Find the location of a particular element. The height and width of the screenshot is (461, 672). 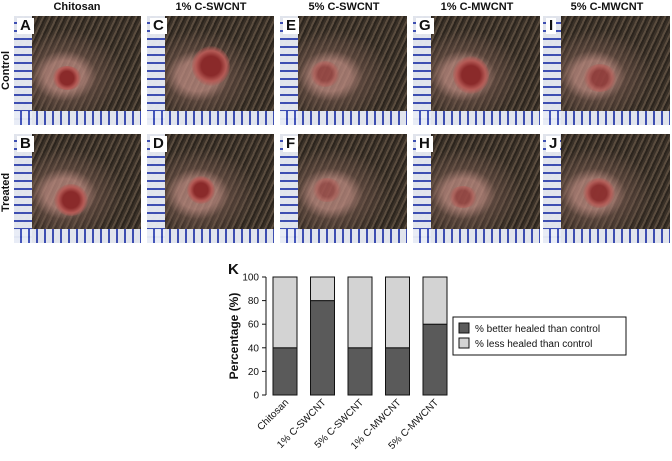

photo-panel-f: F is located at coordinates (343, 188).